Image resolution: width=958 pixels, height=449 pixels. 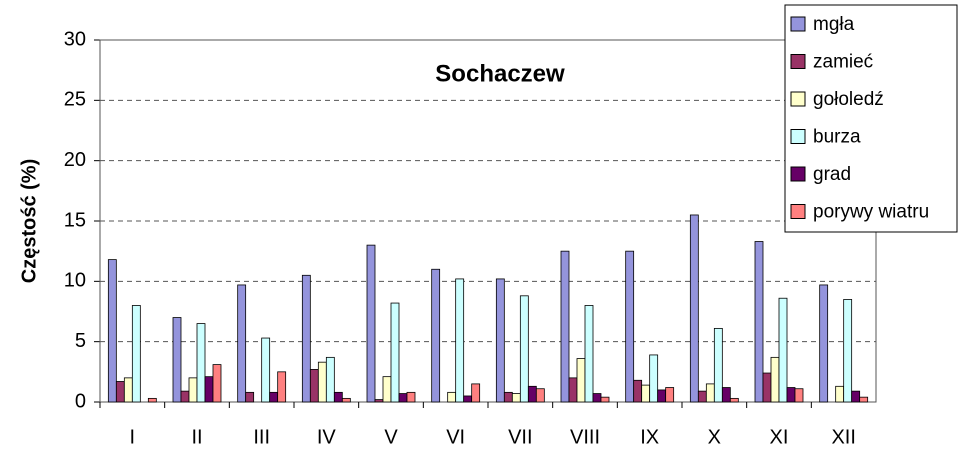 I want to click on x-tick-label: IX, so click(x=649, y=437).